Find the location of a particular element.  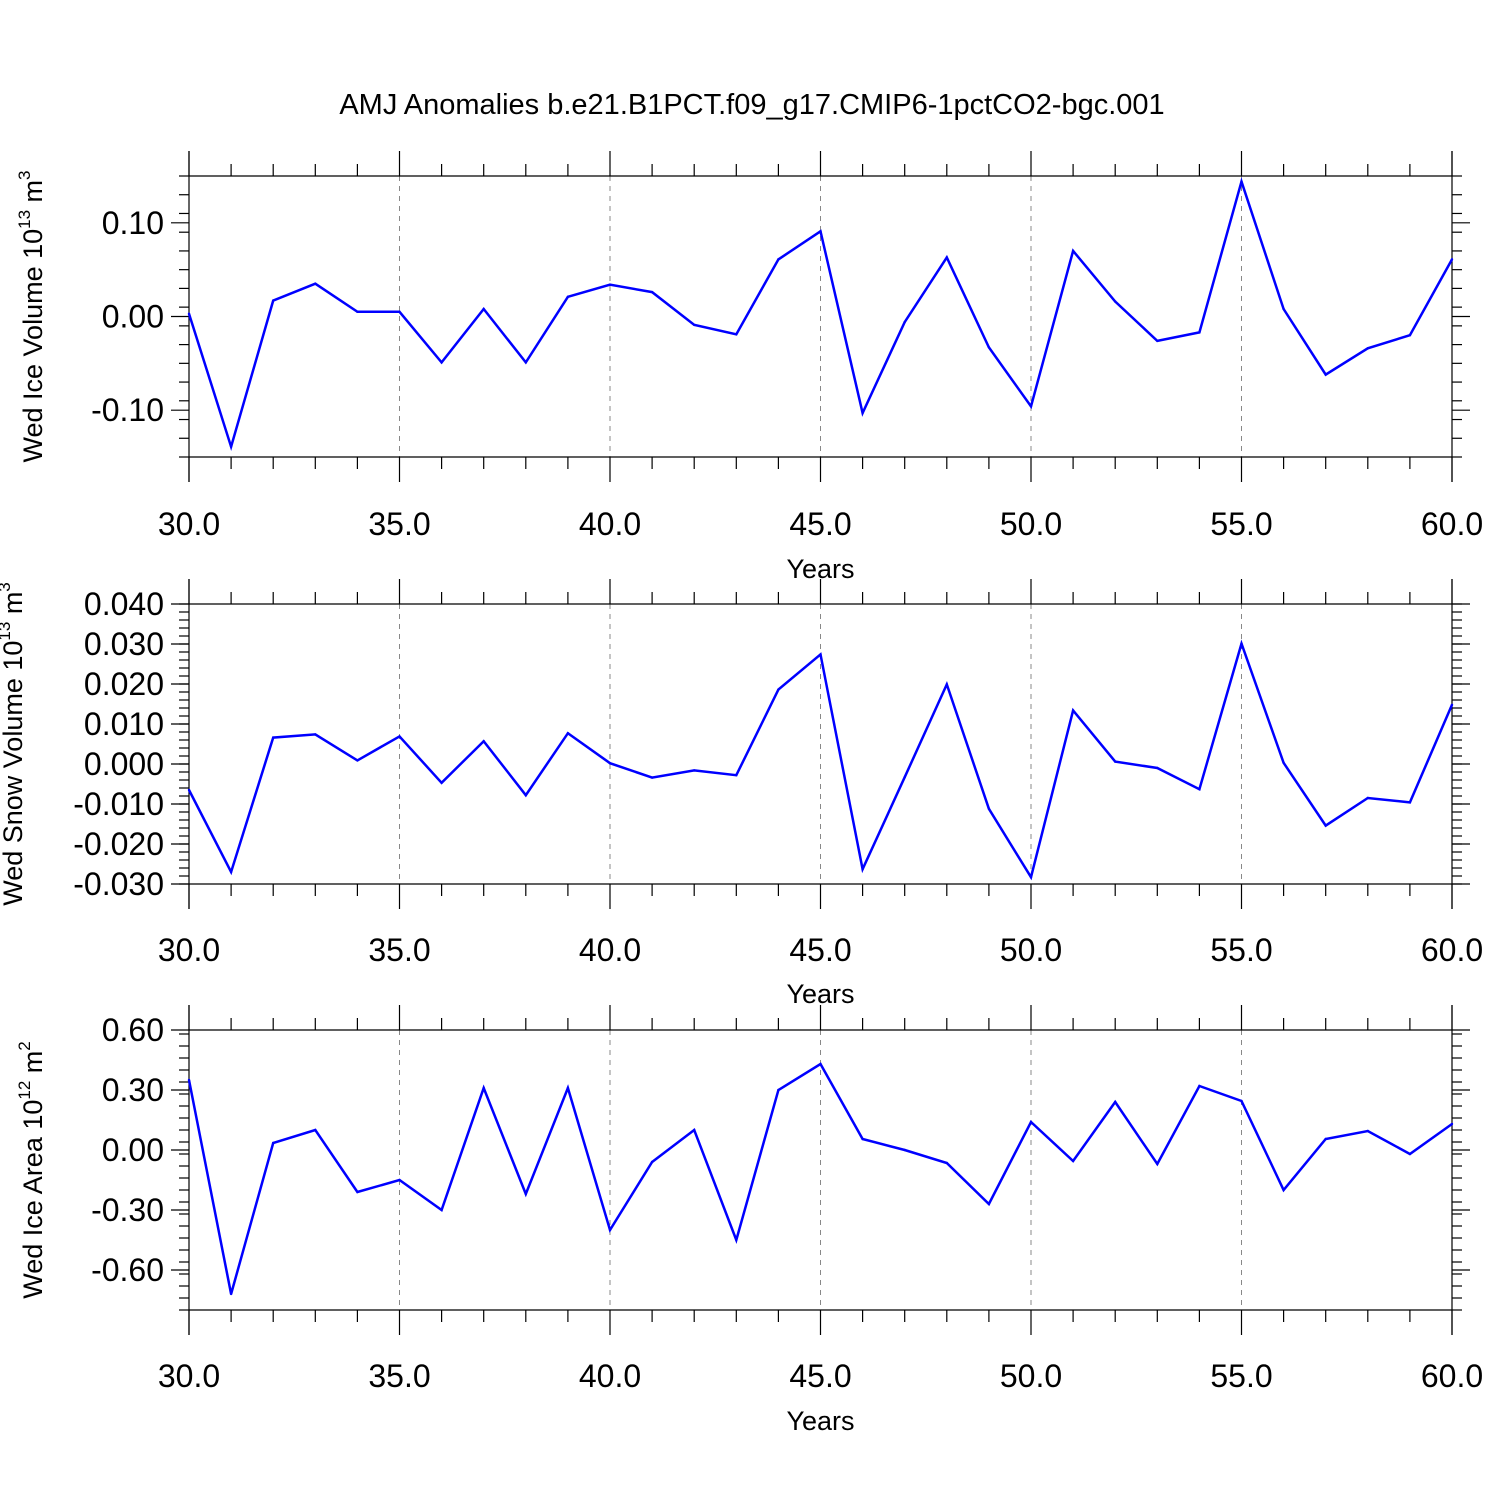

y-tick-label: 0.00 is located at coordinates (133, 1150).